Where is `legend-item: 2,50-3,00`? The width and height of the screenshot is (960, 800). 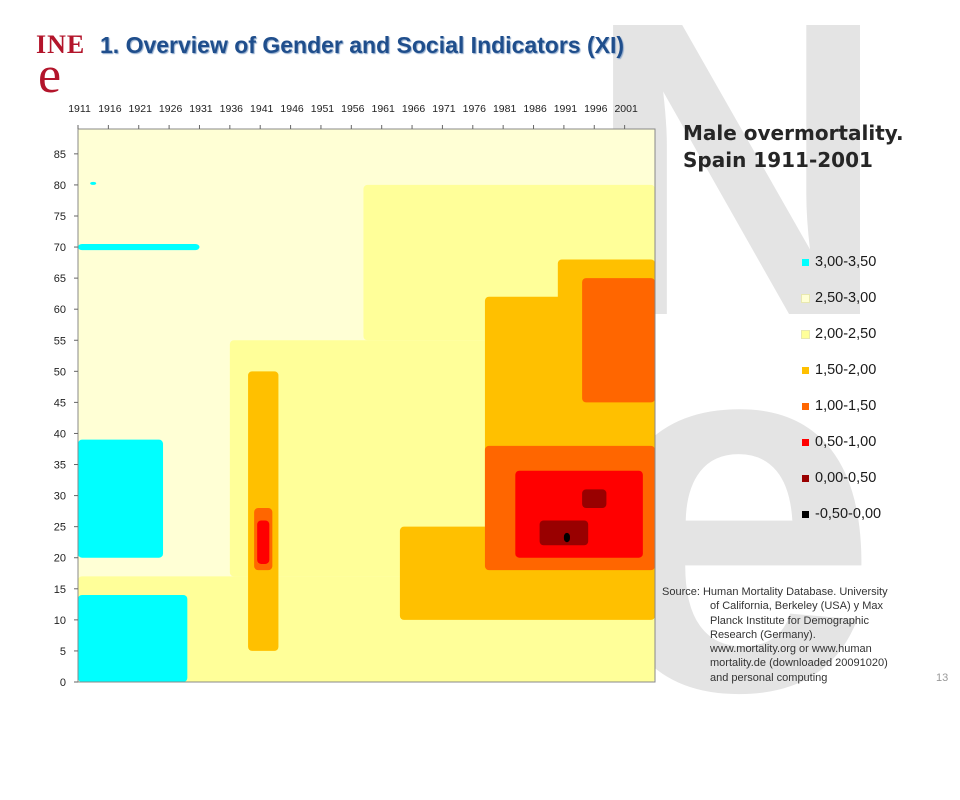
legend-item: 2,50-3,00 is located at coordinates (861, 298).